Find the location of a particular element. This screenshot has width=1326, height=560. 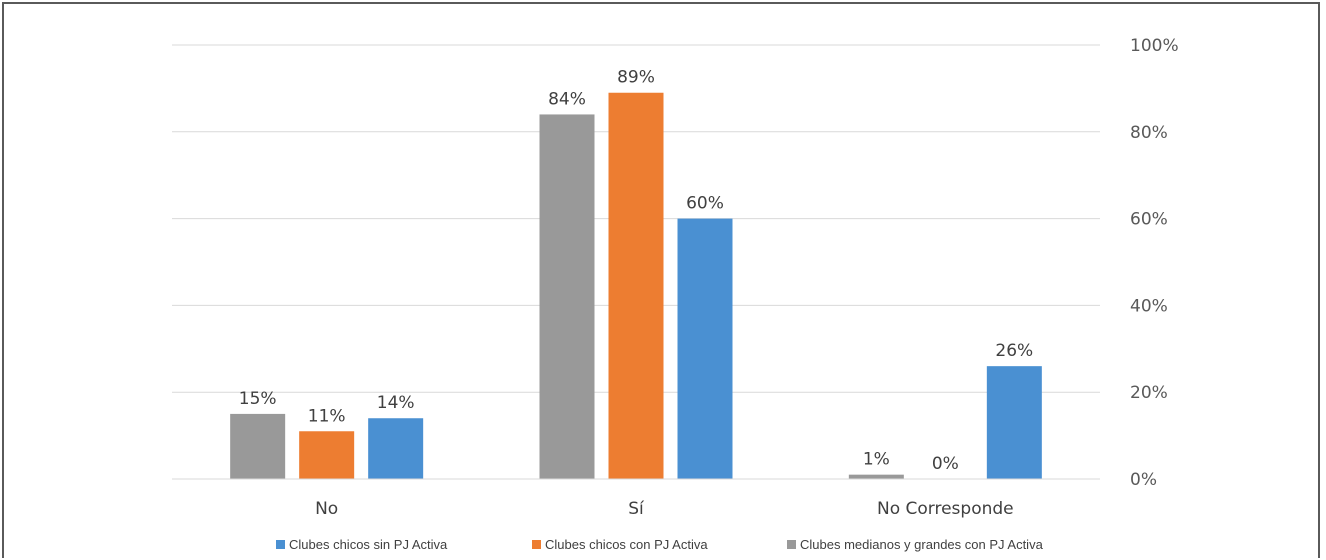

y-tick-label: 20% is located at coordinates (1149, 393).